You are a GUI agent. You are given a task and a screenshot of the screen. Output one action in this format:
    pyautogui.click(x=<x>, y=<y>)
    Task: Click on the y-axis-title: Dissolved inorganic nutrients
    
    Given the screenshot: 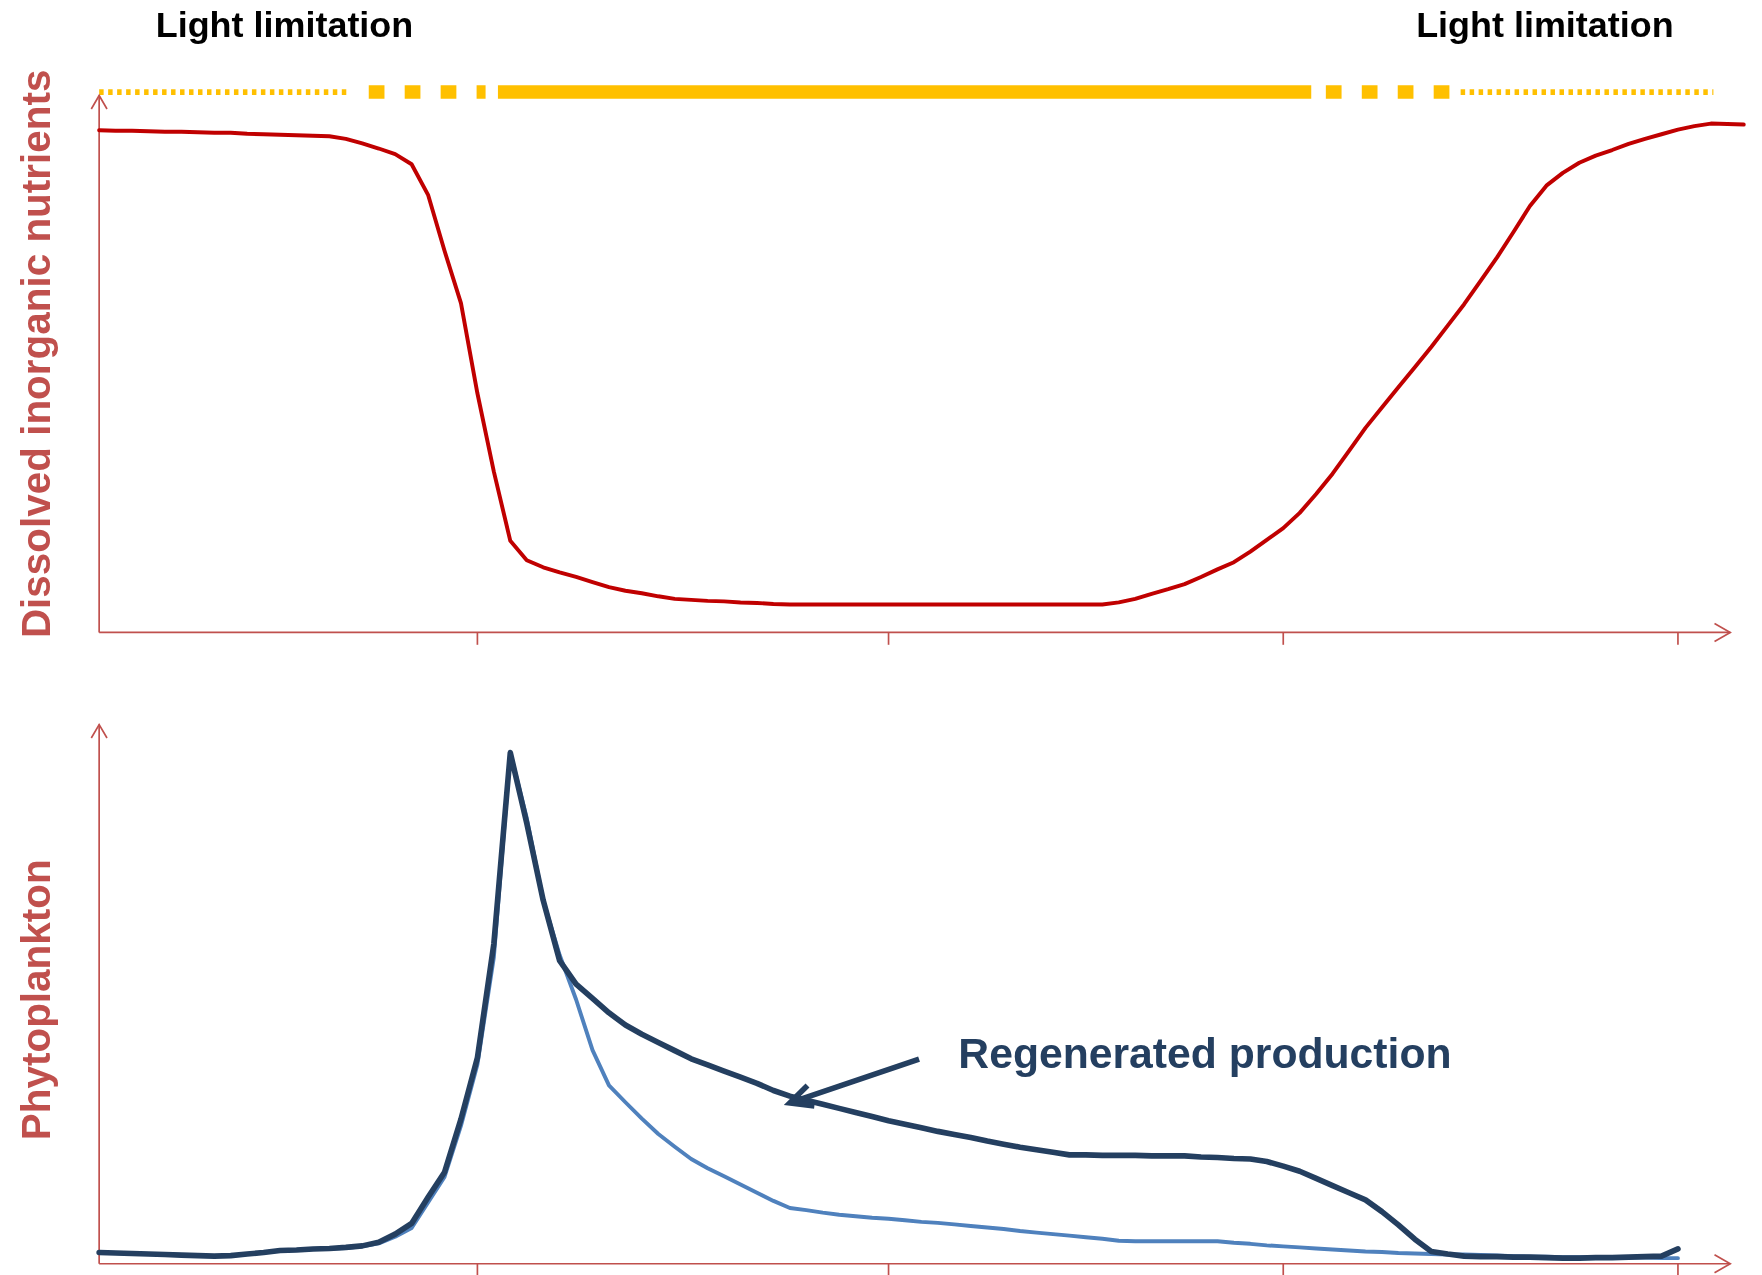 What is the action you would take?
    pyautogui.click(x=35, y=354)
    